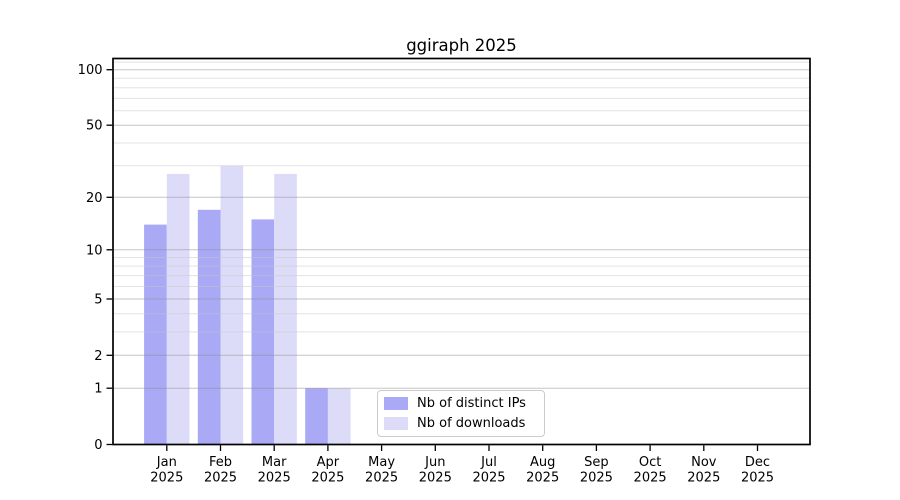 This screenshot has height=500, width=900. Describe the element at coordinates (98, 389) in the screenshot. I see `y-tick-label-1: 1` at that location.